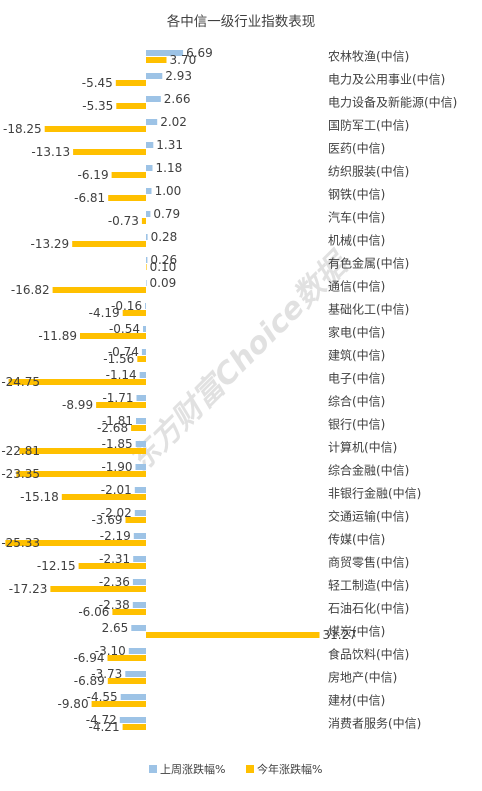 The height and width of the screenshot is (791, 482). I want to click on category-label: 交通运输(中信), so click(368, 516).